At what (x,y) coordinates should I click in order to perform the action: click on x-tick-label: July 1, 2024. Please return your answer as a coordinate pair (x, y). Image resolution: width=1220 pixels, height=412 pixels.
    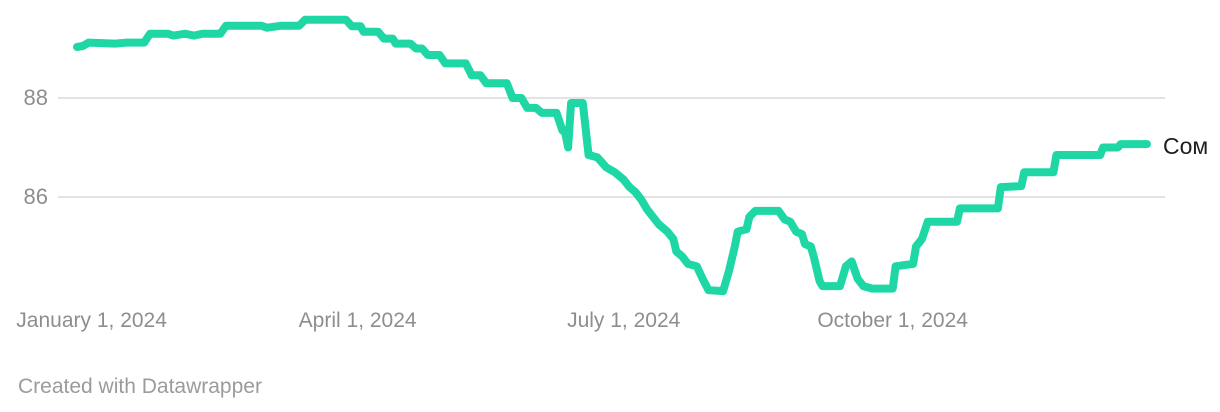
    Looking at the image, I should click on (624, 320).